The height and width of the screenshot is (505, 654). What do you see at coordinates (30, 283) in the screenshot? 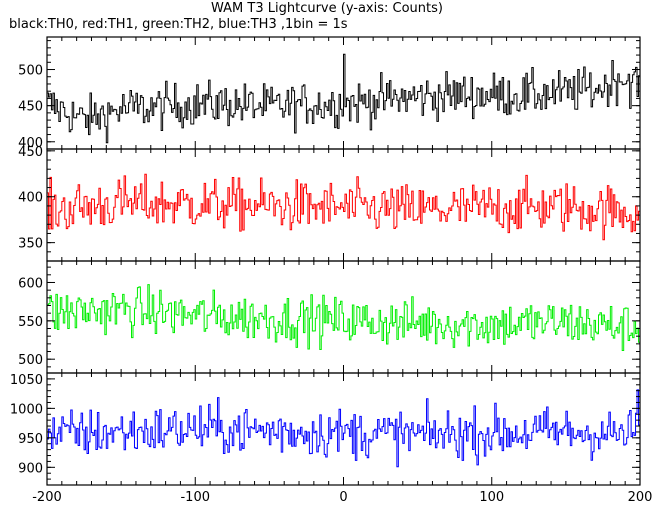
I see `y-tick-label: 600` at bounding box center [30, 283].